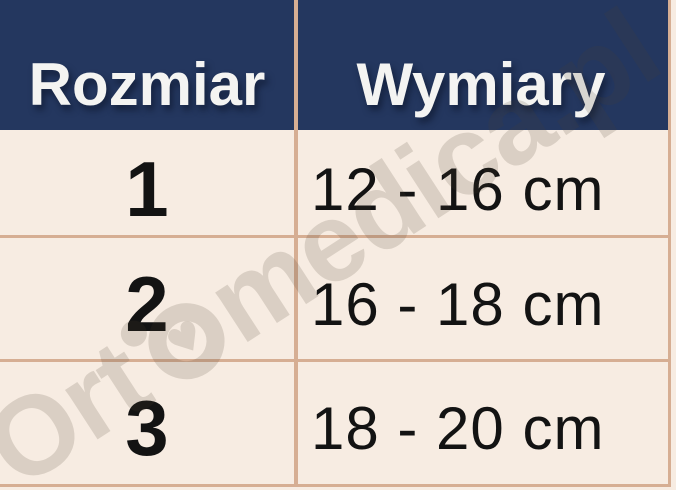  Describe the element at coordinates (481, 65) in the screenshot. I see `header-cell-wymiary: Wymiary` at that location.